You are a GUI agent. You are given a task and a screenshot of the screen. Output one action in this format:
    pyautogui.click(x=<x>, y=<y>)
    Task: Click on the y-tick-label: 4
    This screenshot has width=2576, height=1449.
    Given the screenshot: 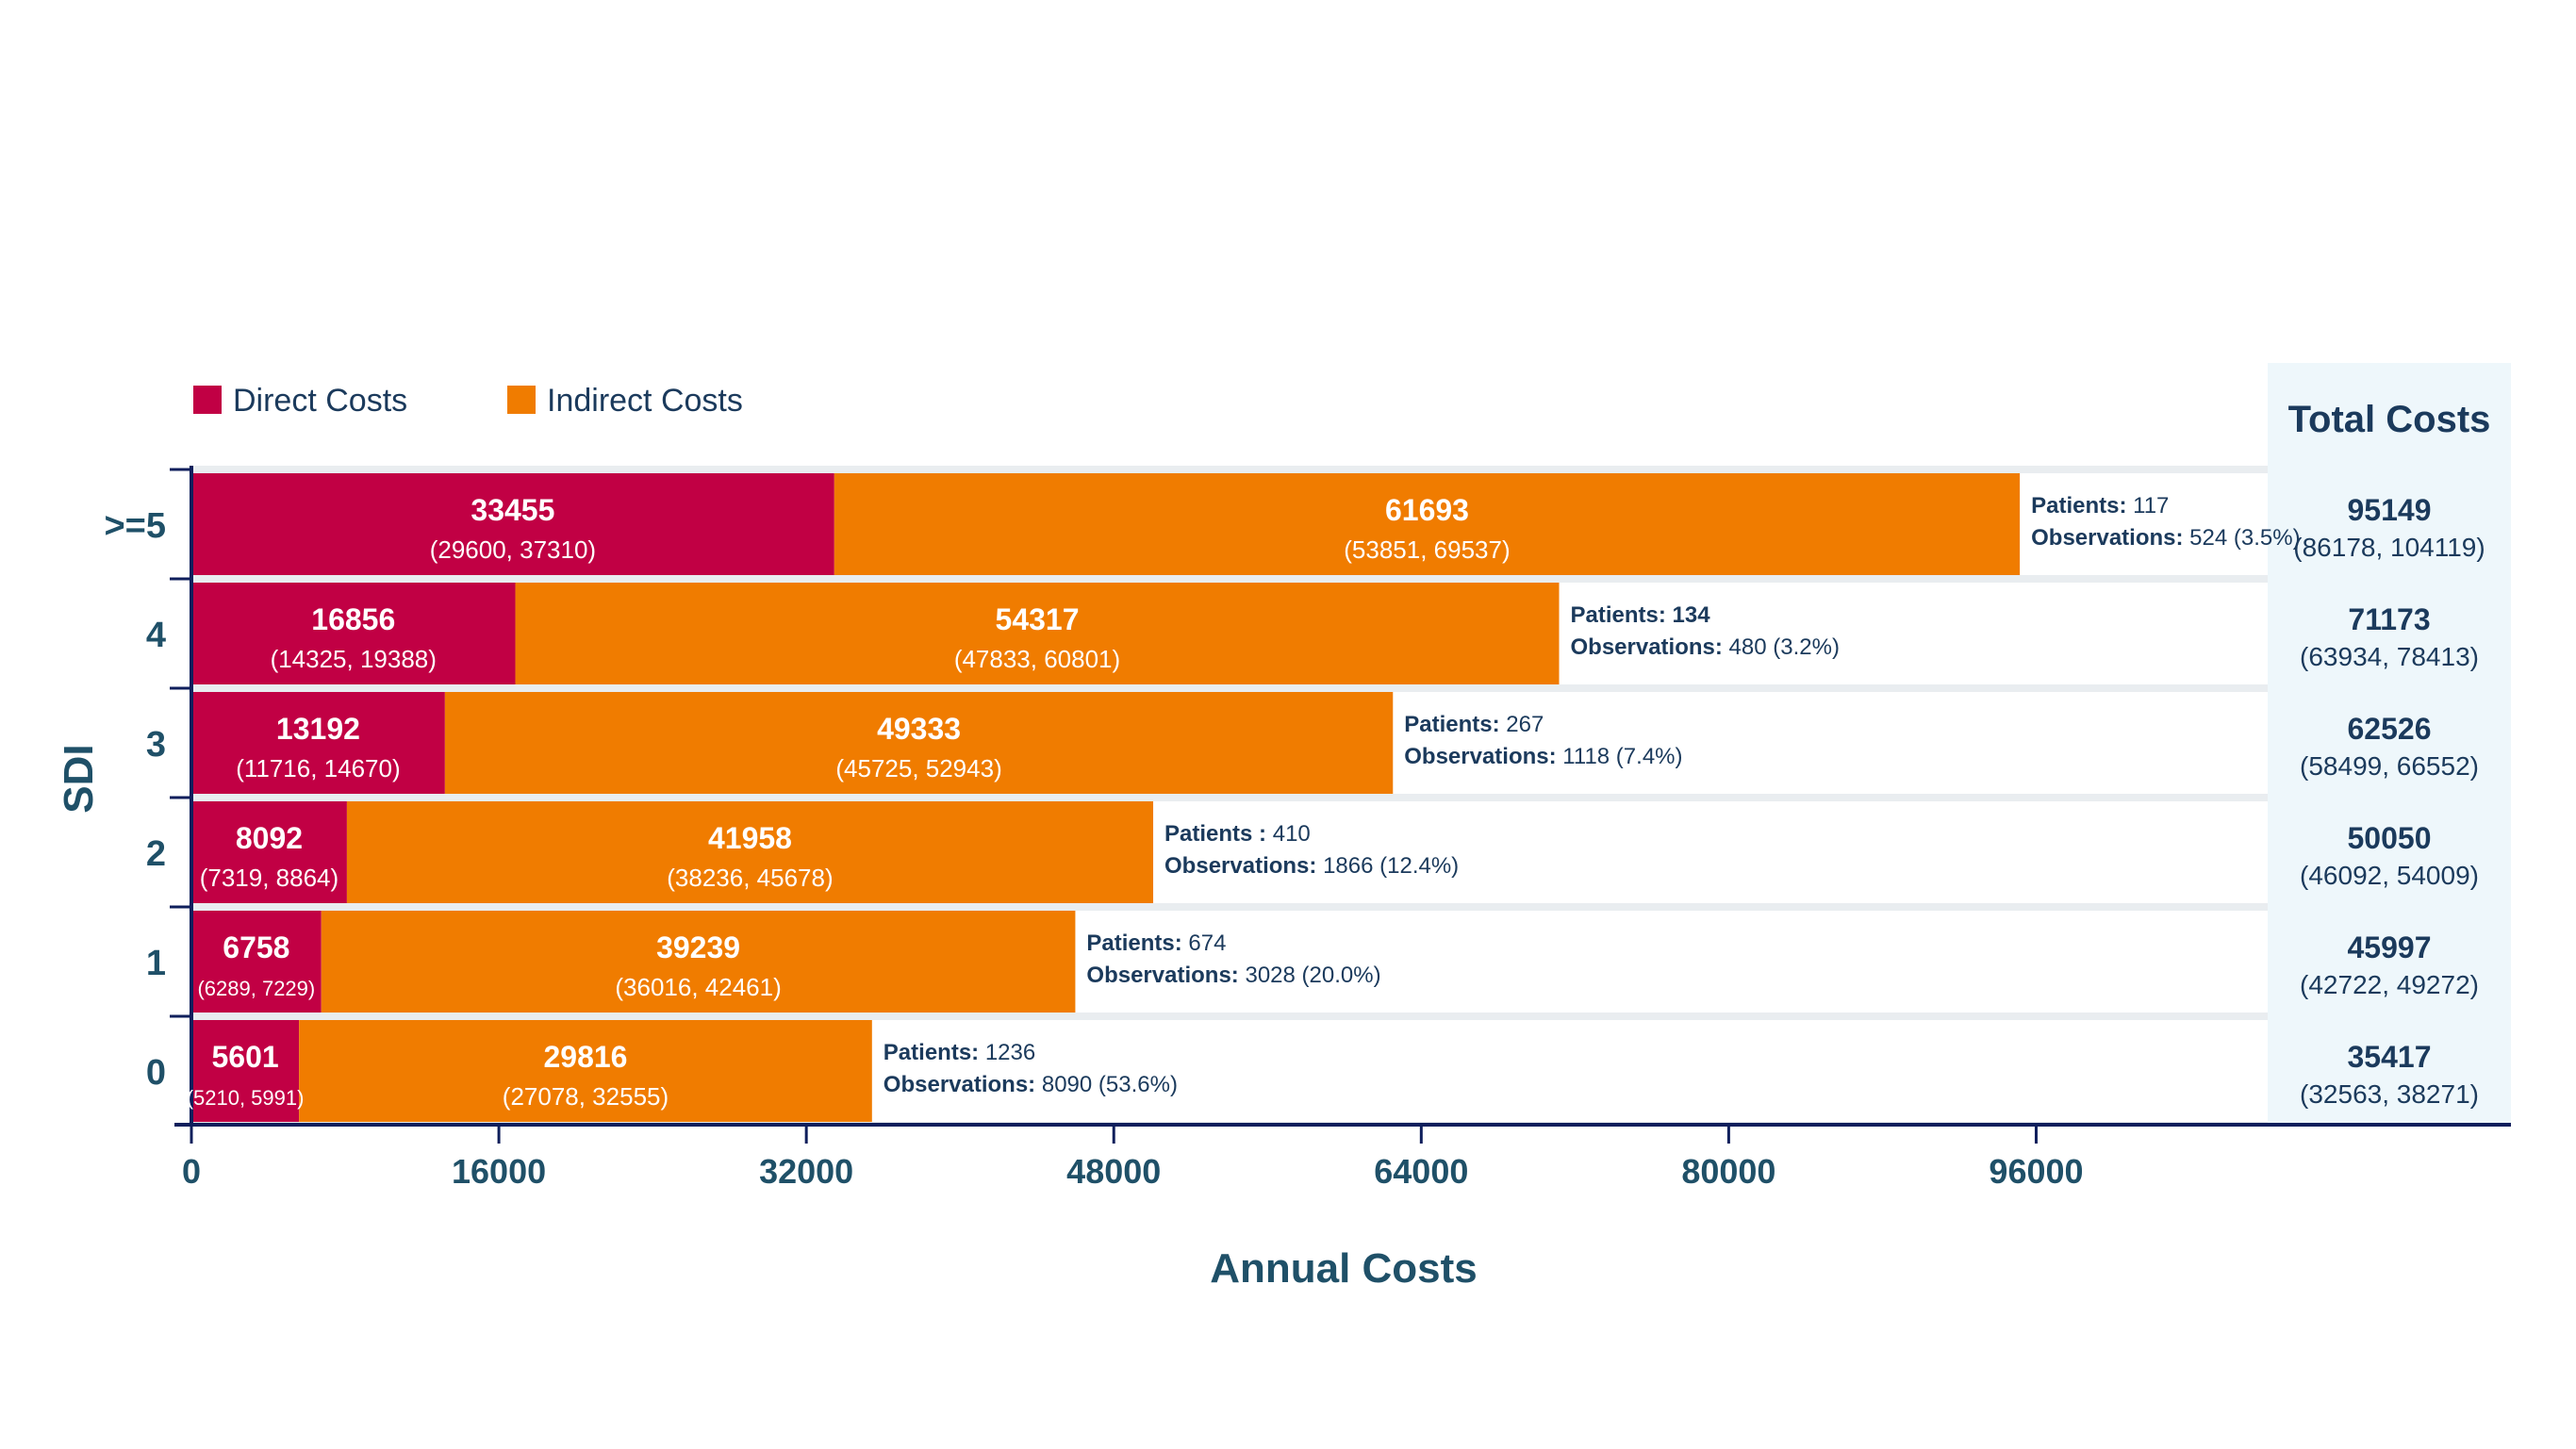 What is the action you would take?
    pyautogui.click(x=156, y=635)
    